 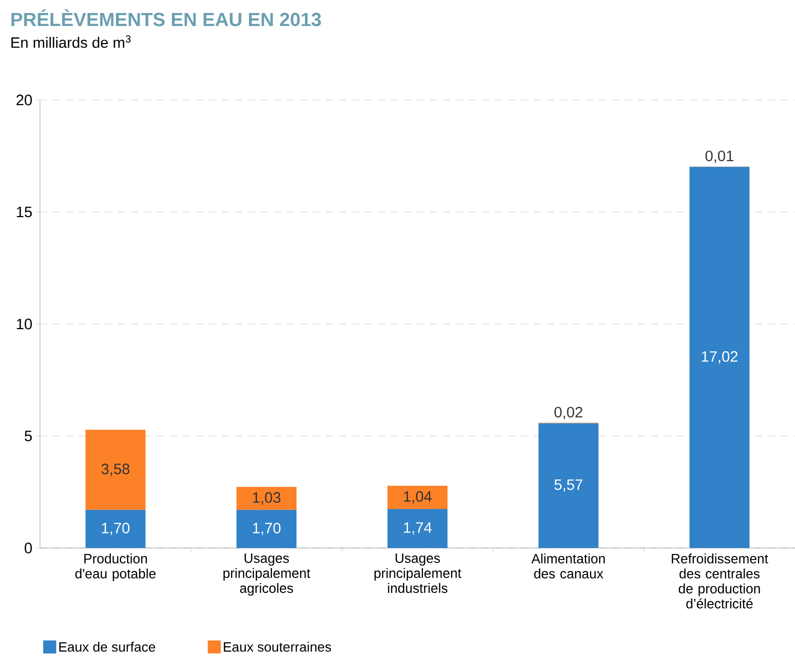 I want to click on y-tick-label: 20, so click(x=24, y=100).